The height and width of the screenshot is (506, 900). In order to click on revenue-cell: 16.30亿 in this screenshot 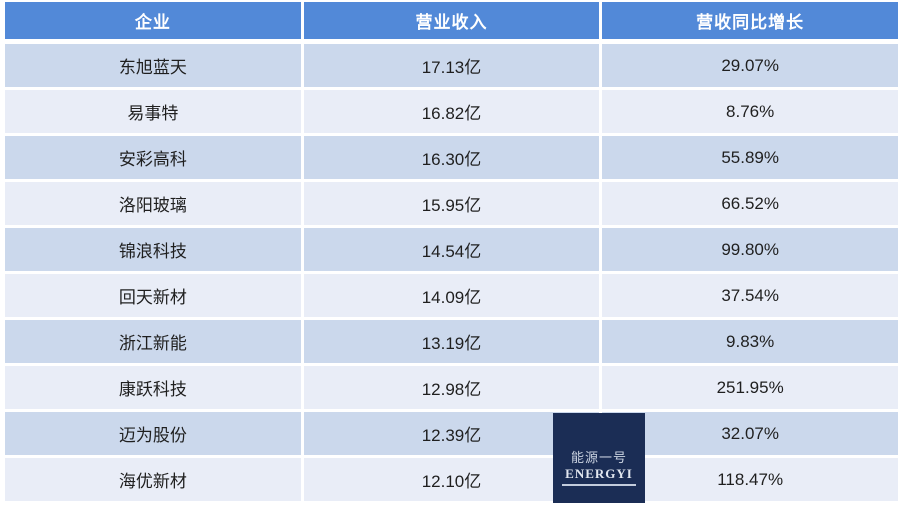, I will do `click(451, 157)`.